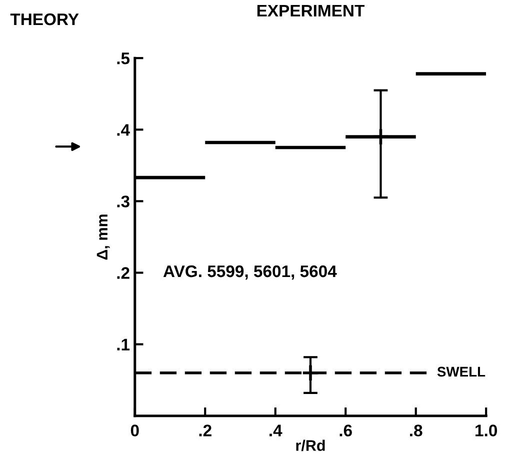 The image size is (509, 461). What do you see at coordinates (461, 371) in the screenshot?
I see `ref-line-label: SWELL` at bounding box center [461, 371].